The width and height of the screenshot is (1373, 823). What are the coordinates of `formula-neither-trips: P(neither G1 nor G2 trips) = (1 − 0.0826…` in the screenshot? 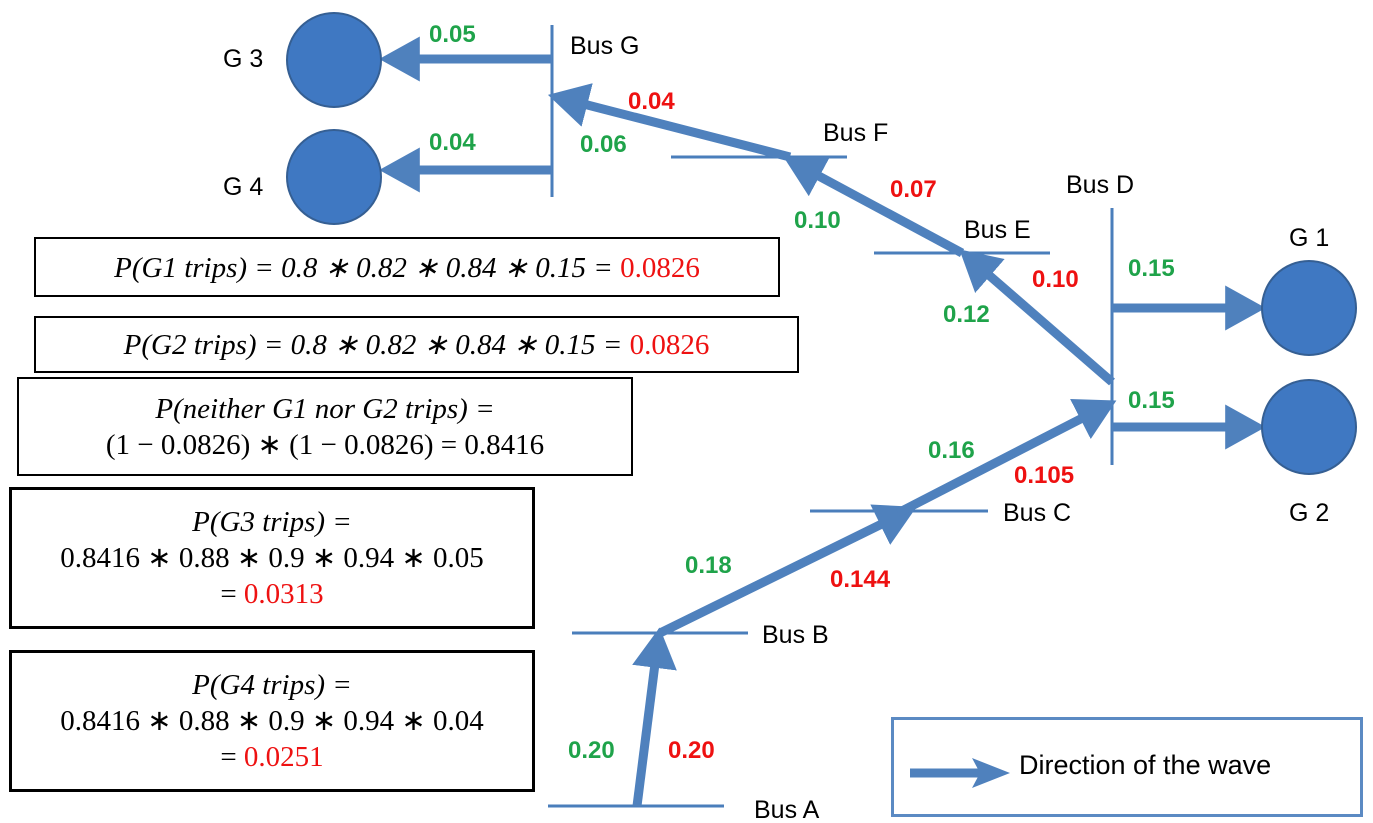 It's located at (325, 426).